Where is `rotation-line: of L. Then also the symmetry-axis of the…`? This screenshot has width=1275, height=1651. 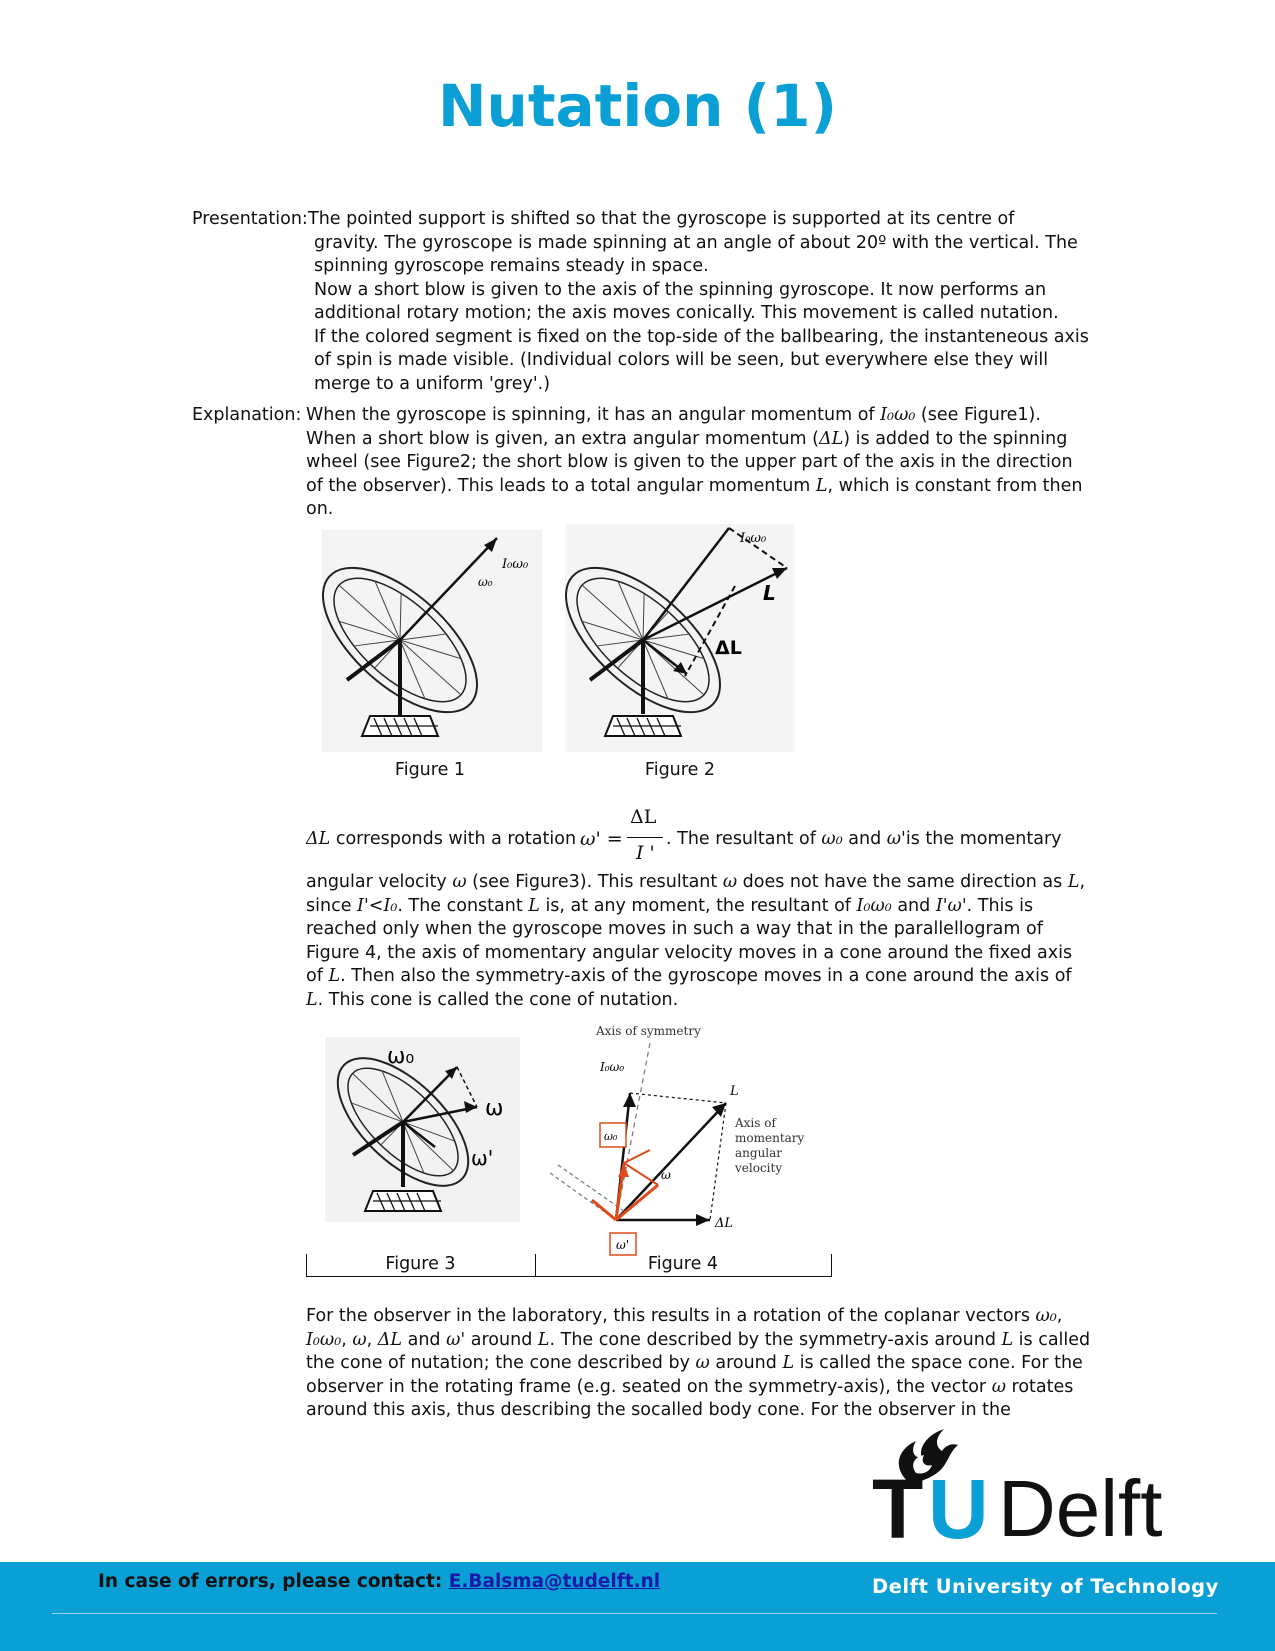
rotation-line: of L. Then also the symmetry-axis of the… is located at coordinates (689, 976).